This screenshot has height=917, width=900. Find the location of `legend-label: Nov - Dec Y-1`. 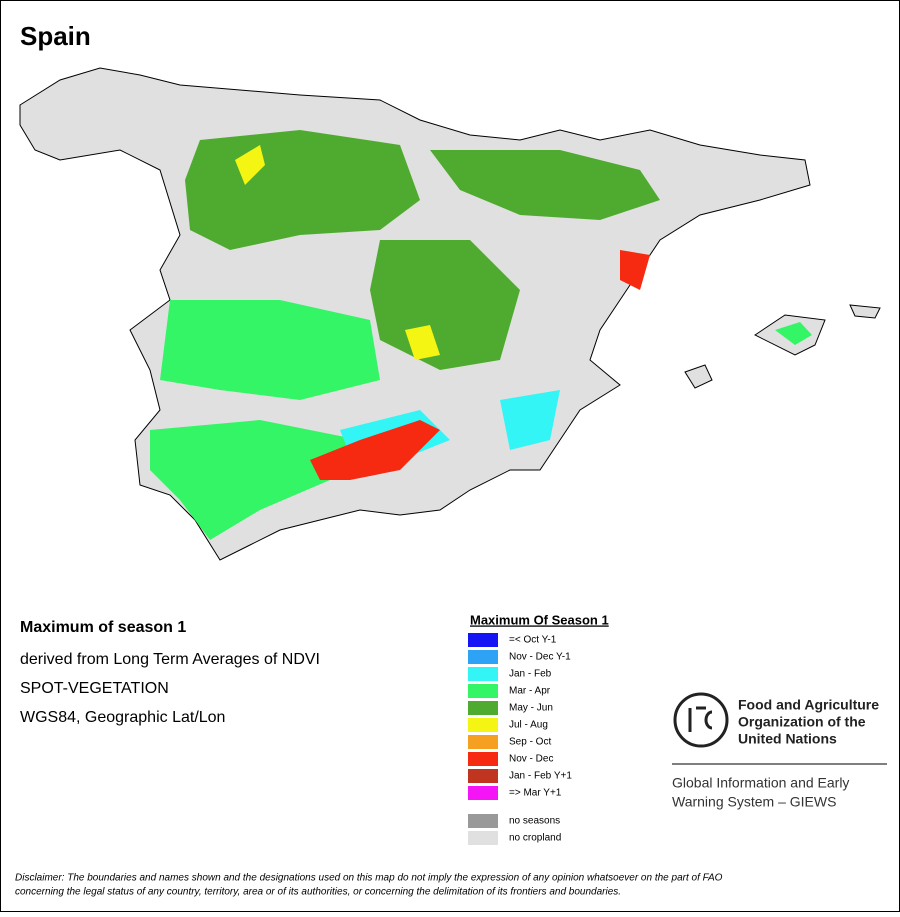

legend-label: Nov - Dec Y-1 is located at coordinates (540, 657).